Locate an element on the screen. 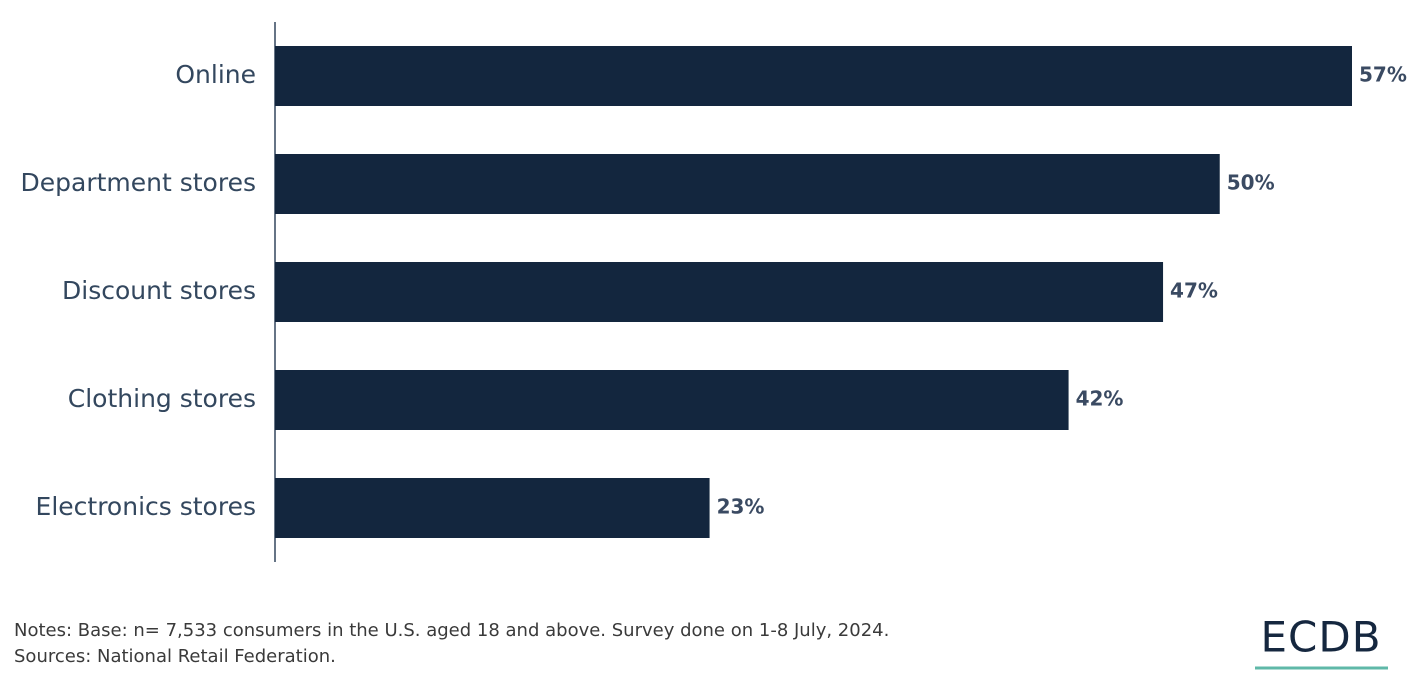 This screenshot has width=1410, height=688. category-label: Online is located at coordinates (215, 74).